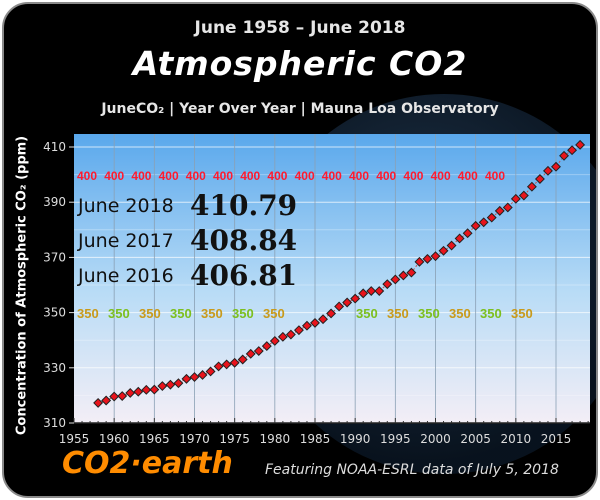  I want to click on x-tick-label: 1975, so click(234, 439).